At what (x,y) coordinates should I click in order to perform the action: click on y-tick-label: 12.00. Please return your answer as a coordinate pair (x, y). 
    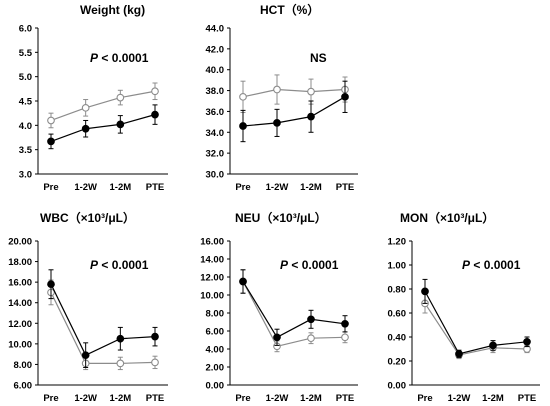
    Looking at the image, I should click on (20, 324).